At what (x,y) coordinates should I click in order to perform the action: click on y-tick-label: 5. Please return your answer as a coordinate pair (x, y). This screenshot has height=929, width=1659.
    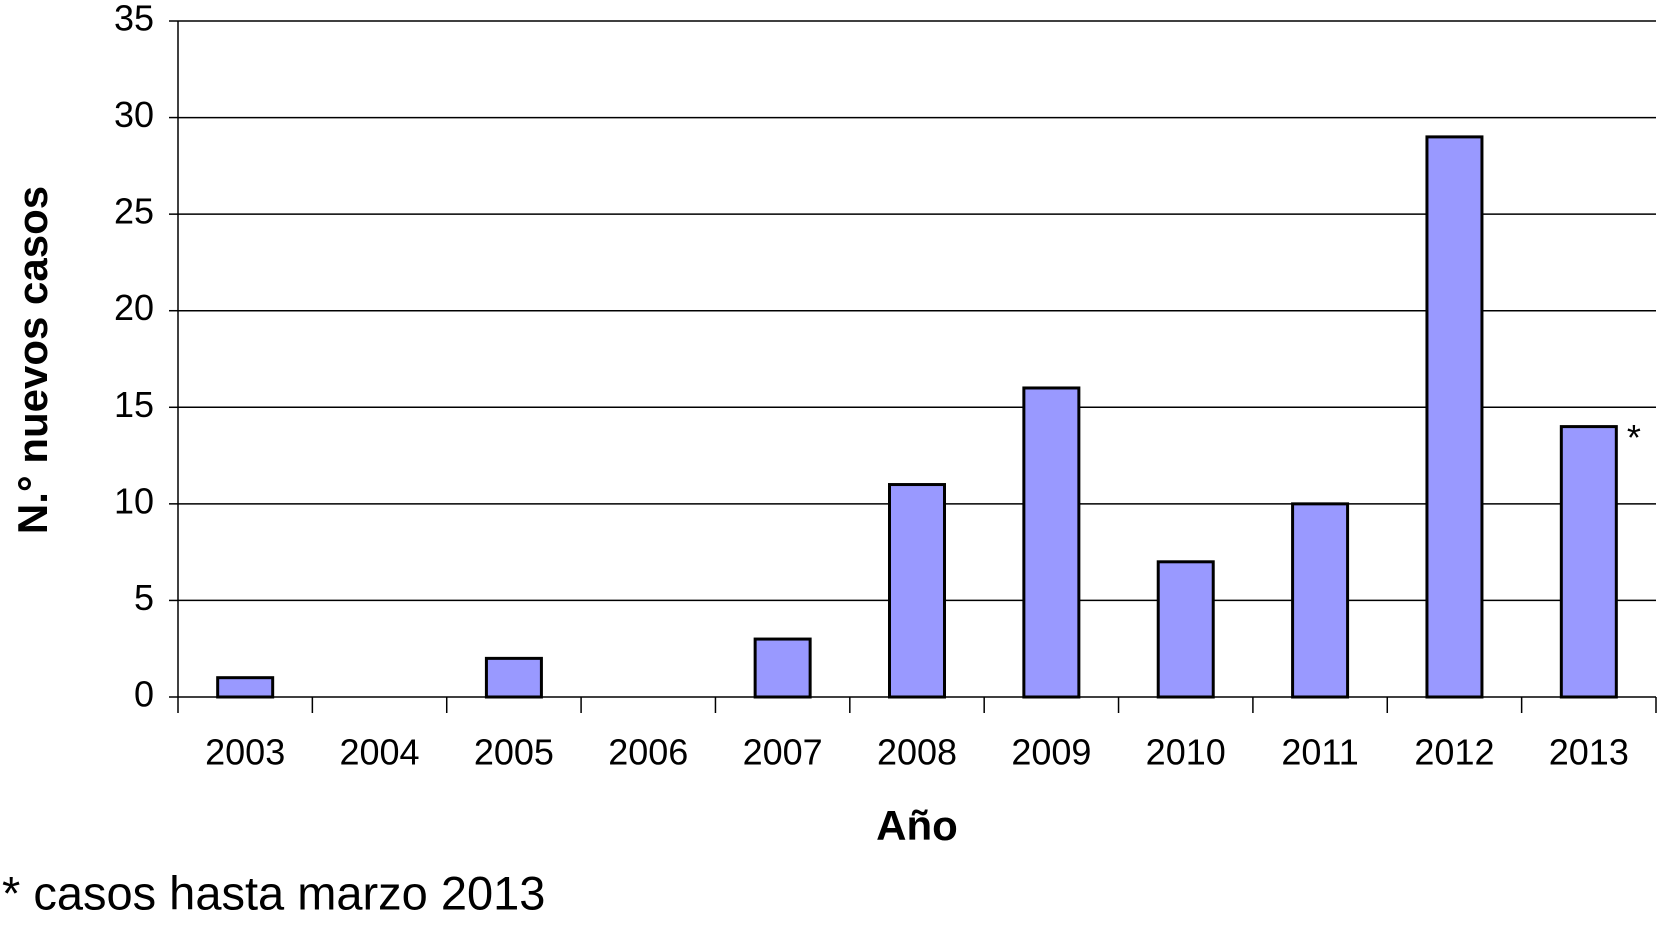
    Looking at the image, I should click on (144, 597).